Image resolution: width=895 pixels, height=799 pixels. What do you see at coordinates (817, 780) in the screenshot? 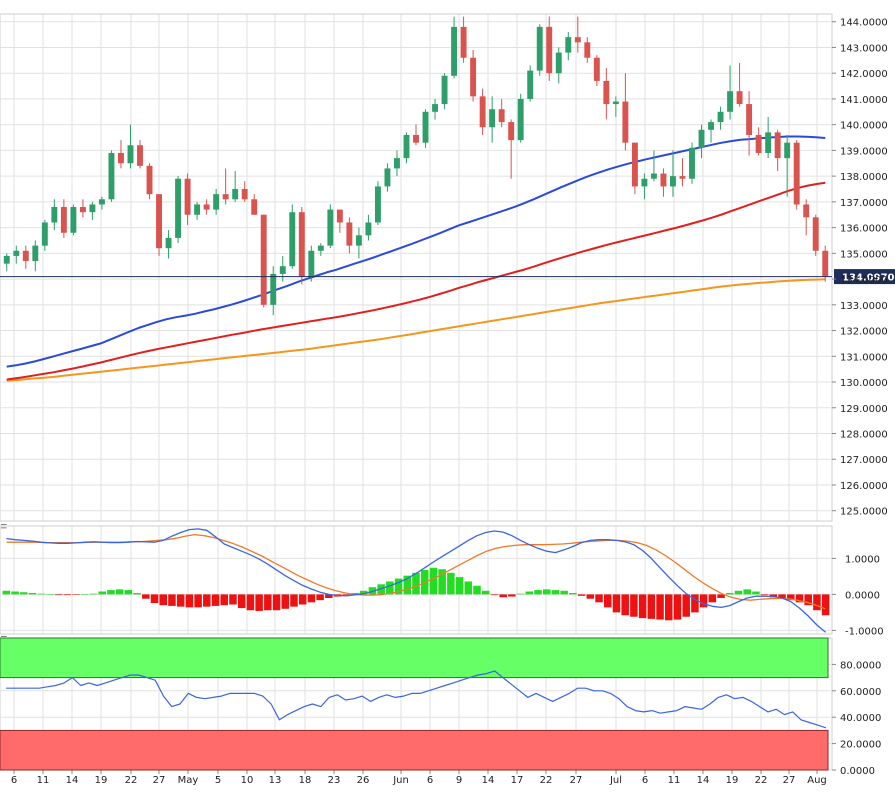
I see `x-tick-label: Aug` at bounding box center [817, 780].